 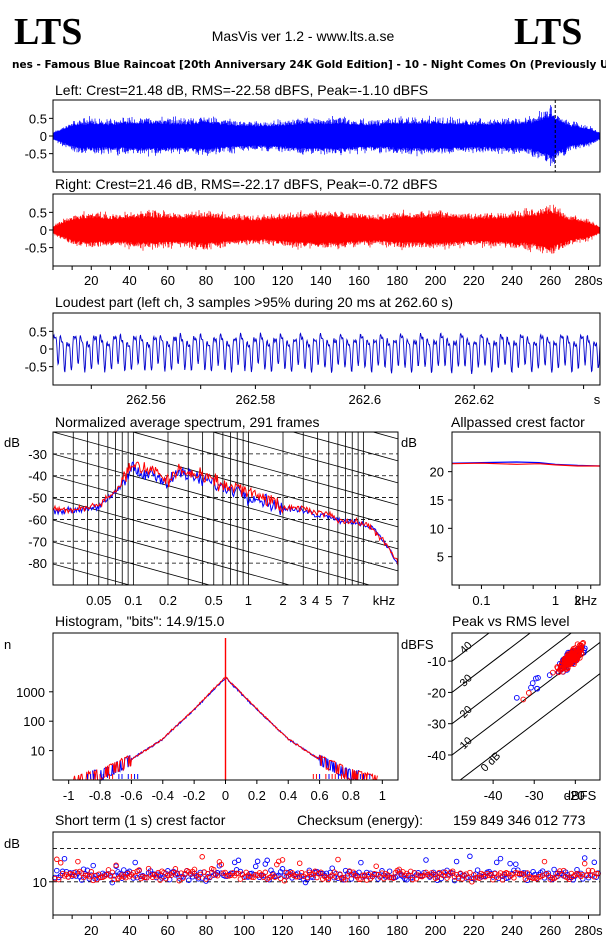 What do you see at coordinates (168, 930) in the screenshot?
I see `short-term-crest-xtick-label: 60` at bounding box center [168, 930].